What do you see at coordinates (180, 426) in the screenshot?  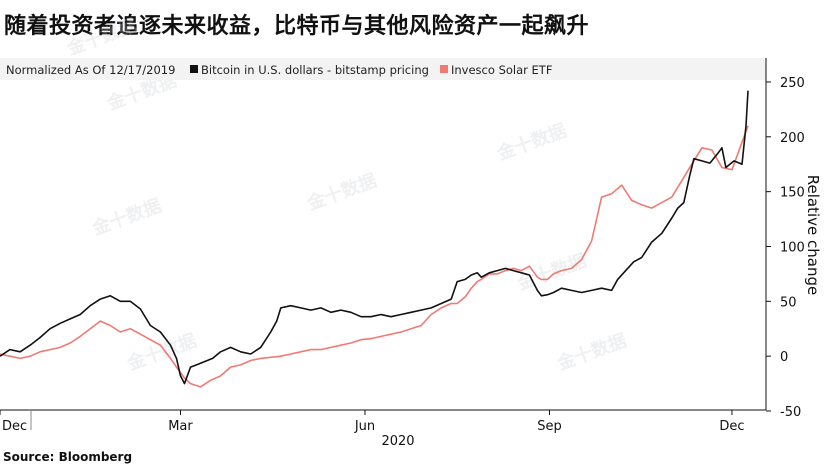 I see `x-tick-label-1: Mar` at bounding box center [180, 426].